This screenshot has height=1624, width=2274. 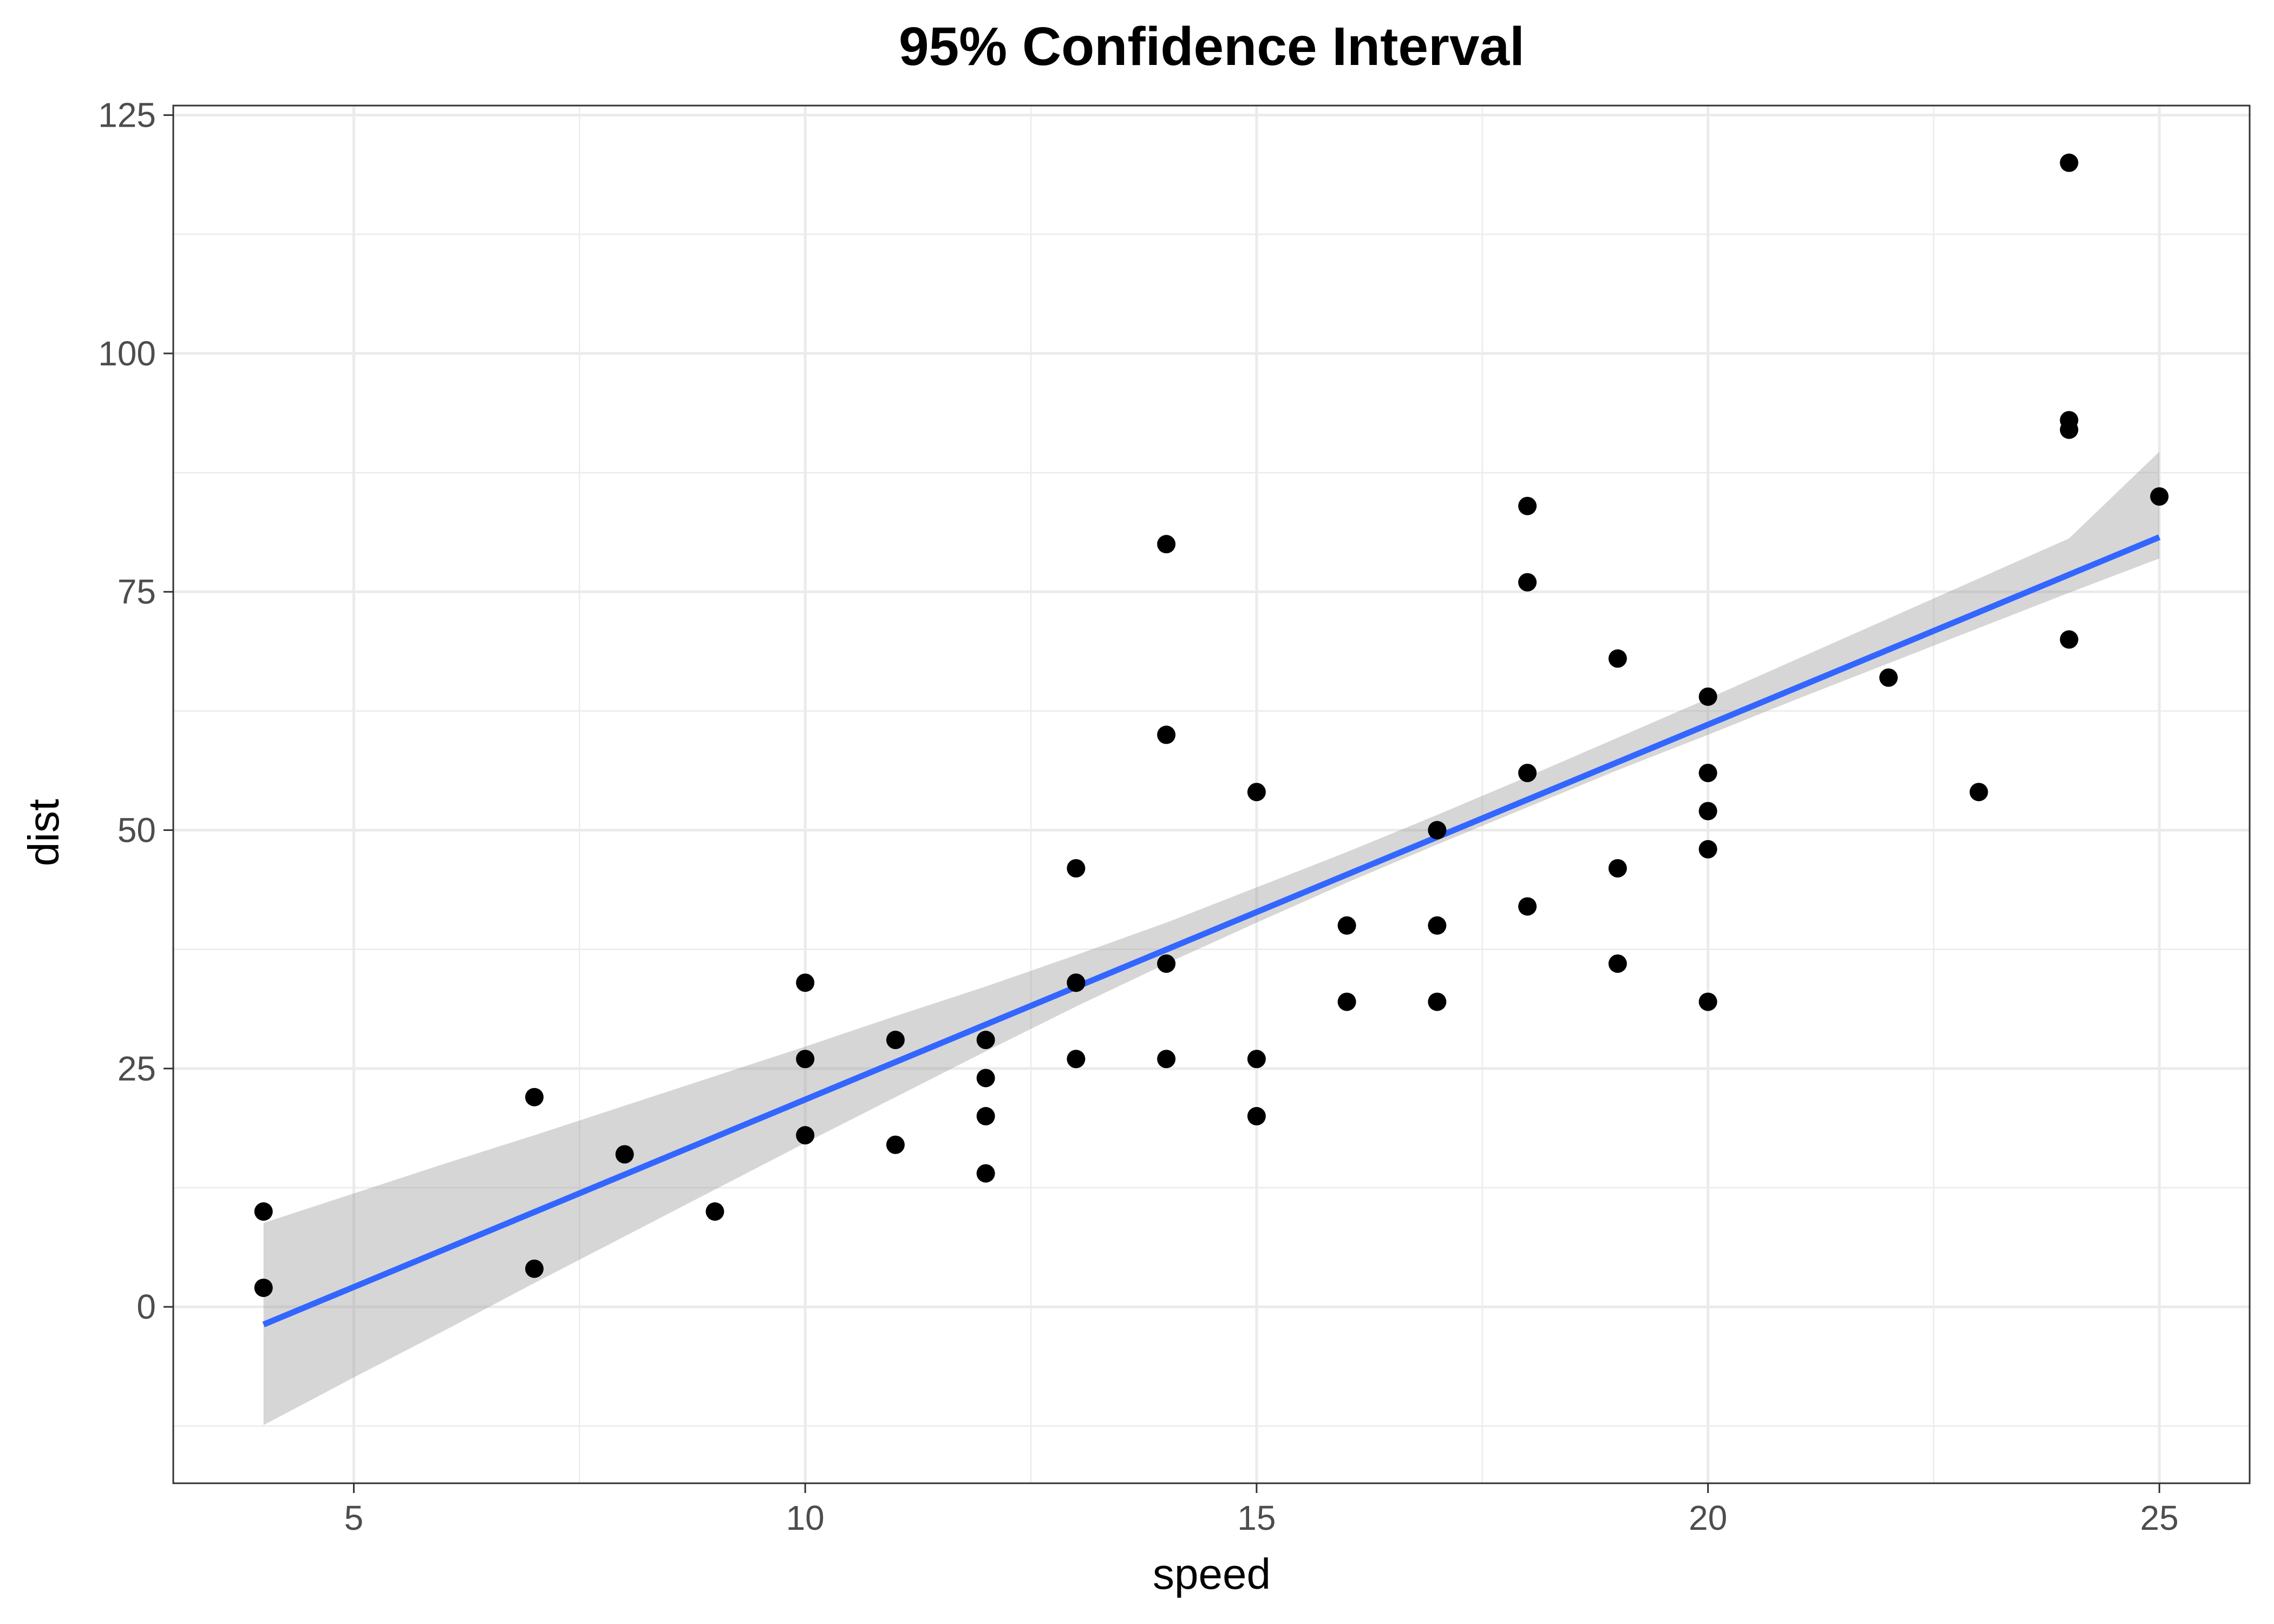 What do you see at coordinates (137, 1068) in the screenshot?
I see `y-tick-label: 25` at bounding box center [137, 1068].